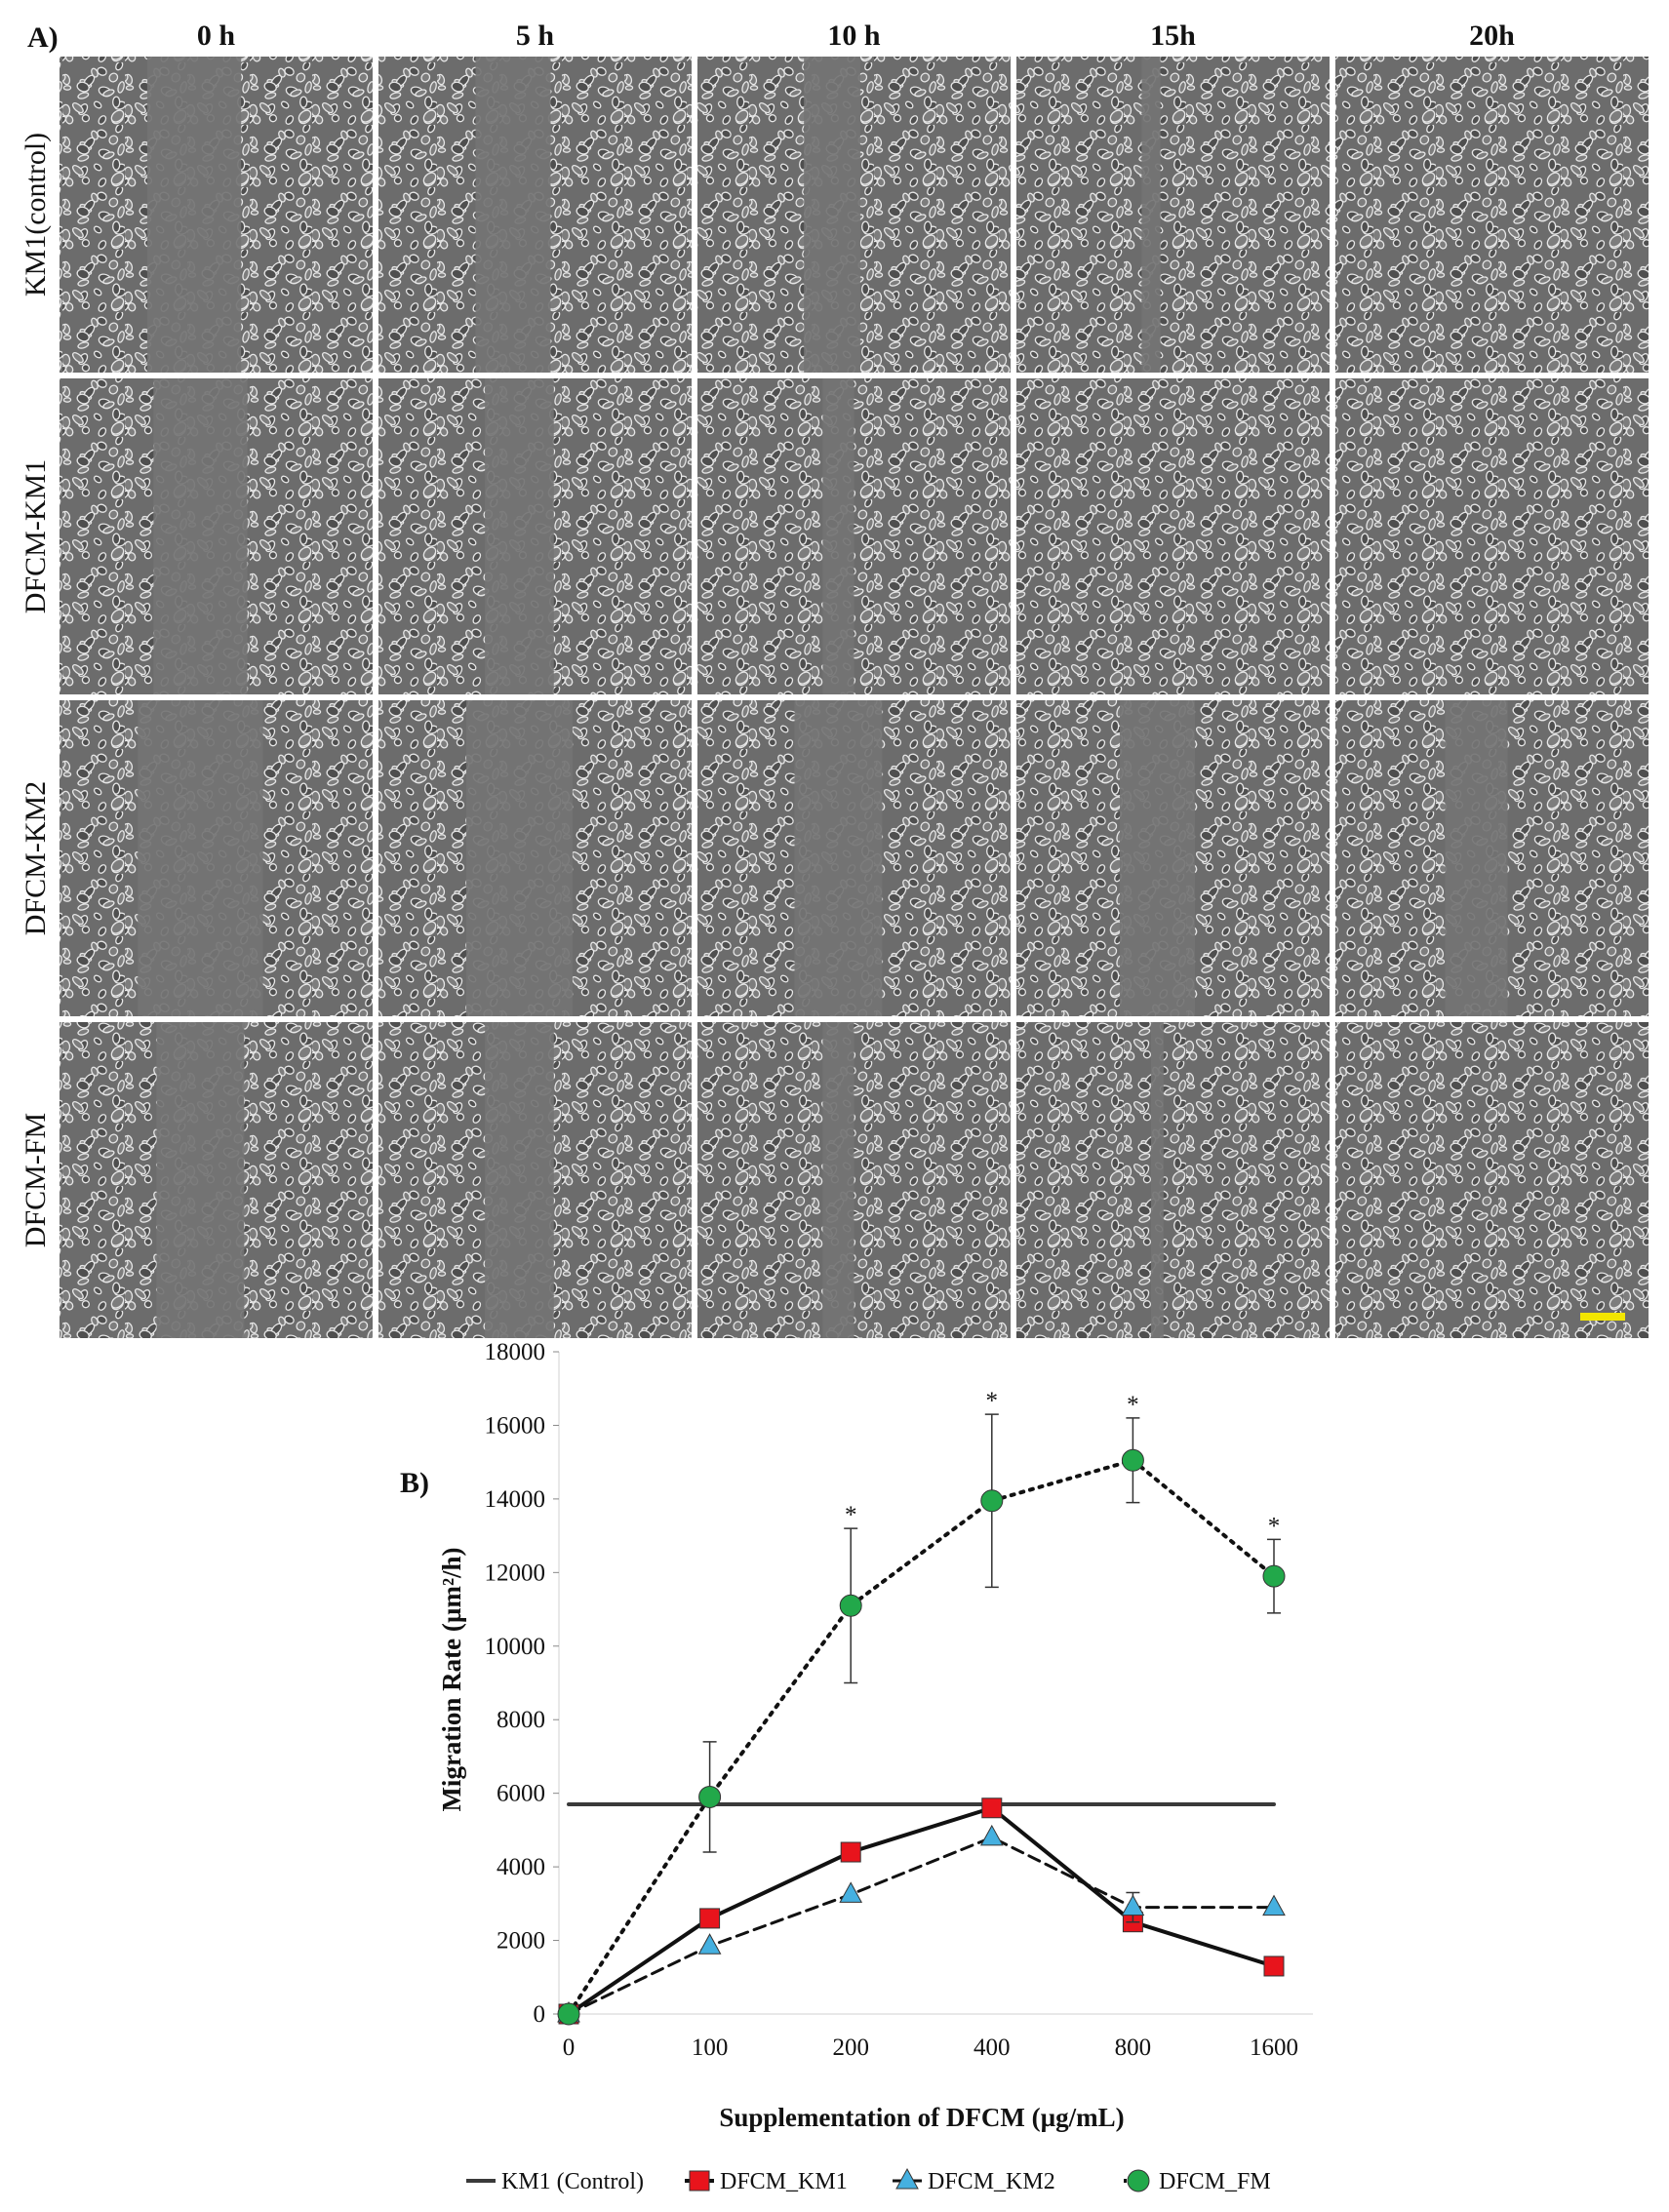 The image size is (1669, 2212). Describe the element at coordinates (516, 1352) in the screenshot. I see `y-tick-label: 18000` at that location.